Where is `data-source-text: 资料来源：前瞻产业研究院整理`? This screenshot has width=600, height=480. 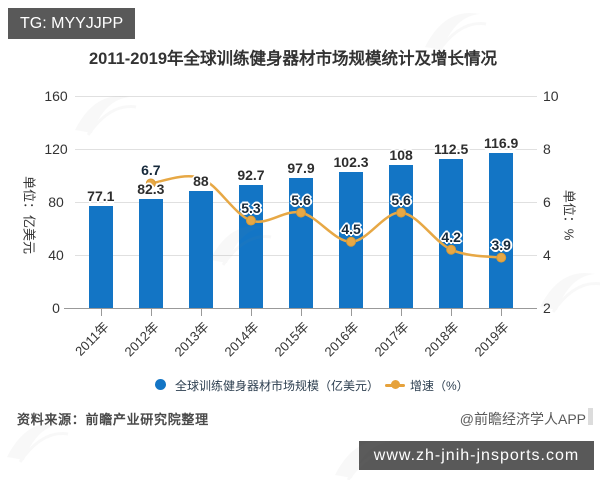 data-source-text: 资料来源：前瞻产业研究院整理 is located at coordinates (113, 419).